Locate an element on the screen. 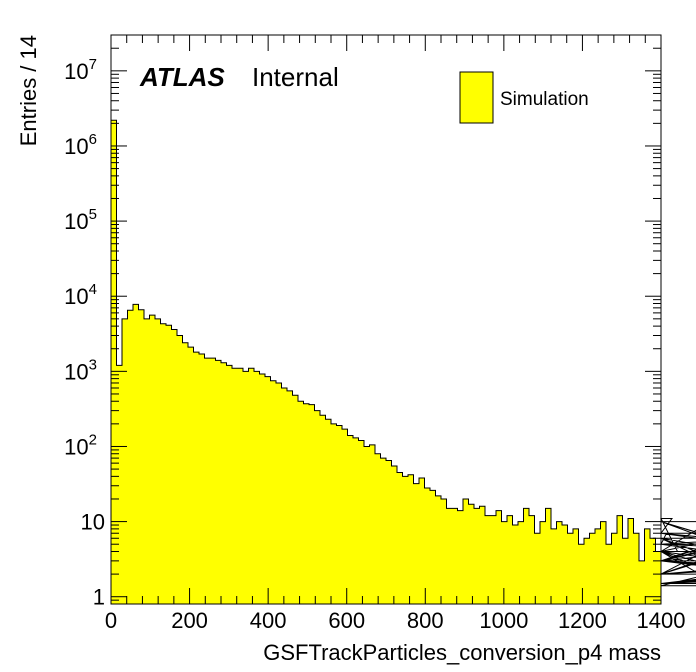 The height and width of the screenshot is (672, 696). atlas-label: ATLAS is located at coordinates (182, 77).